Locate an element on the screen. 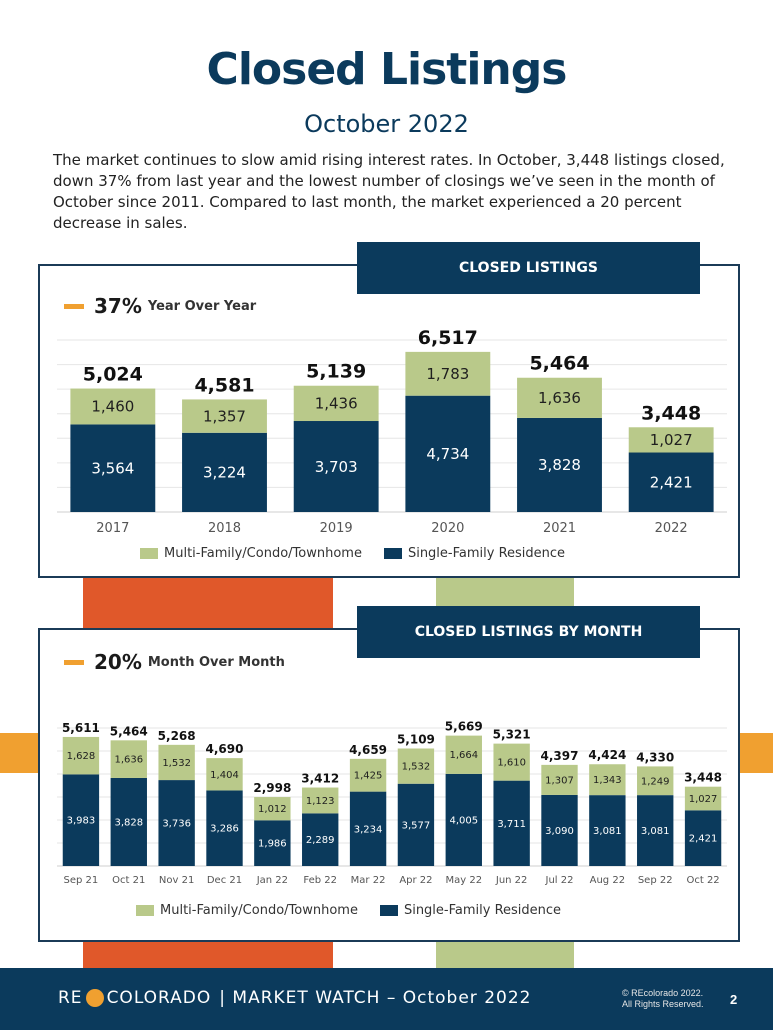  x-tick-label: Feb 22 is located at coordinates (320, 880).